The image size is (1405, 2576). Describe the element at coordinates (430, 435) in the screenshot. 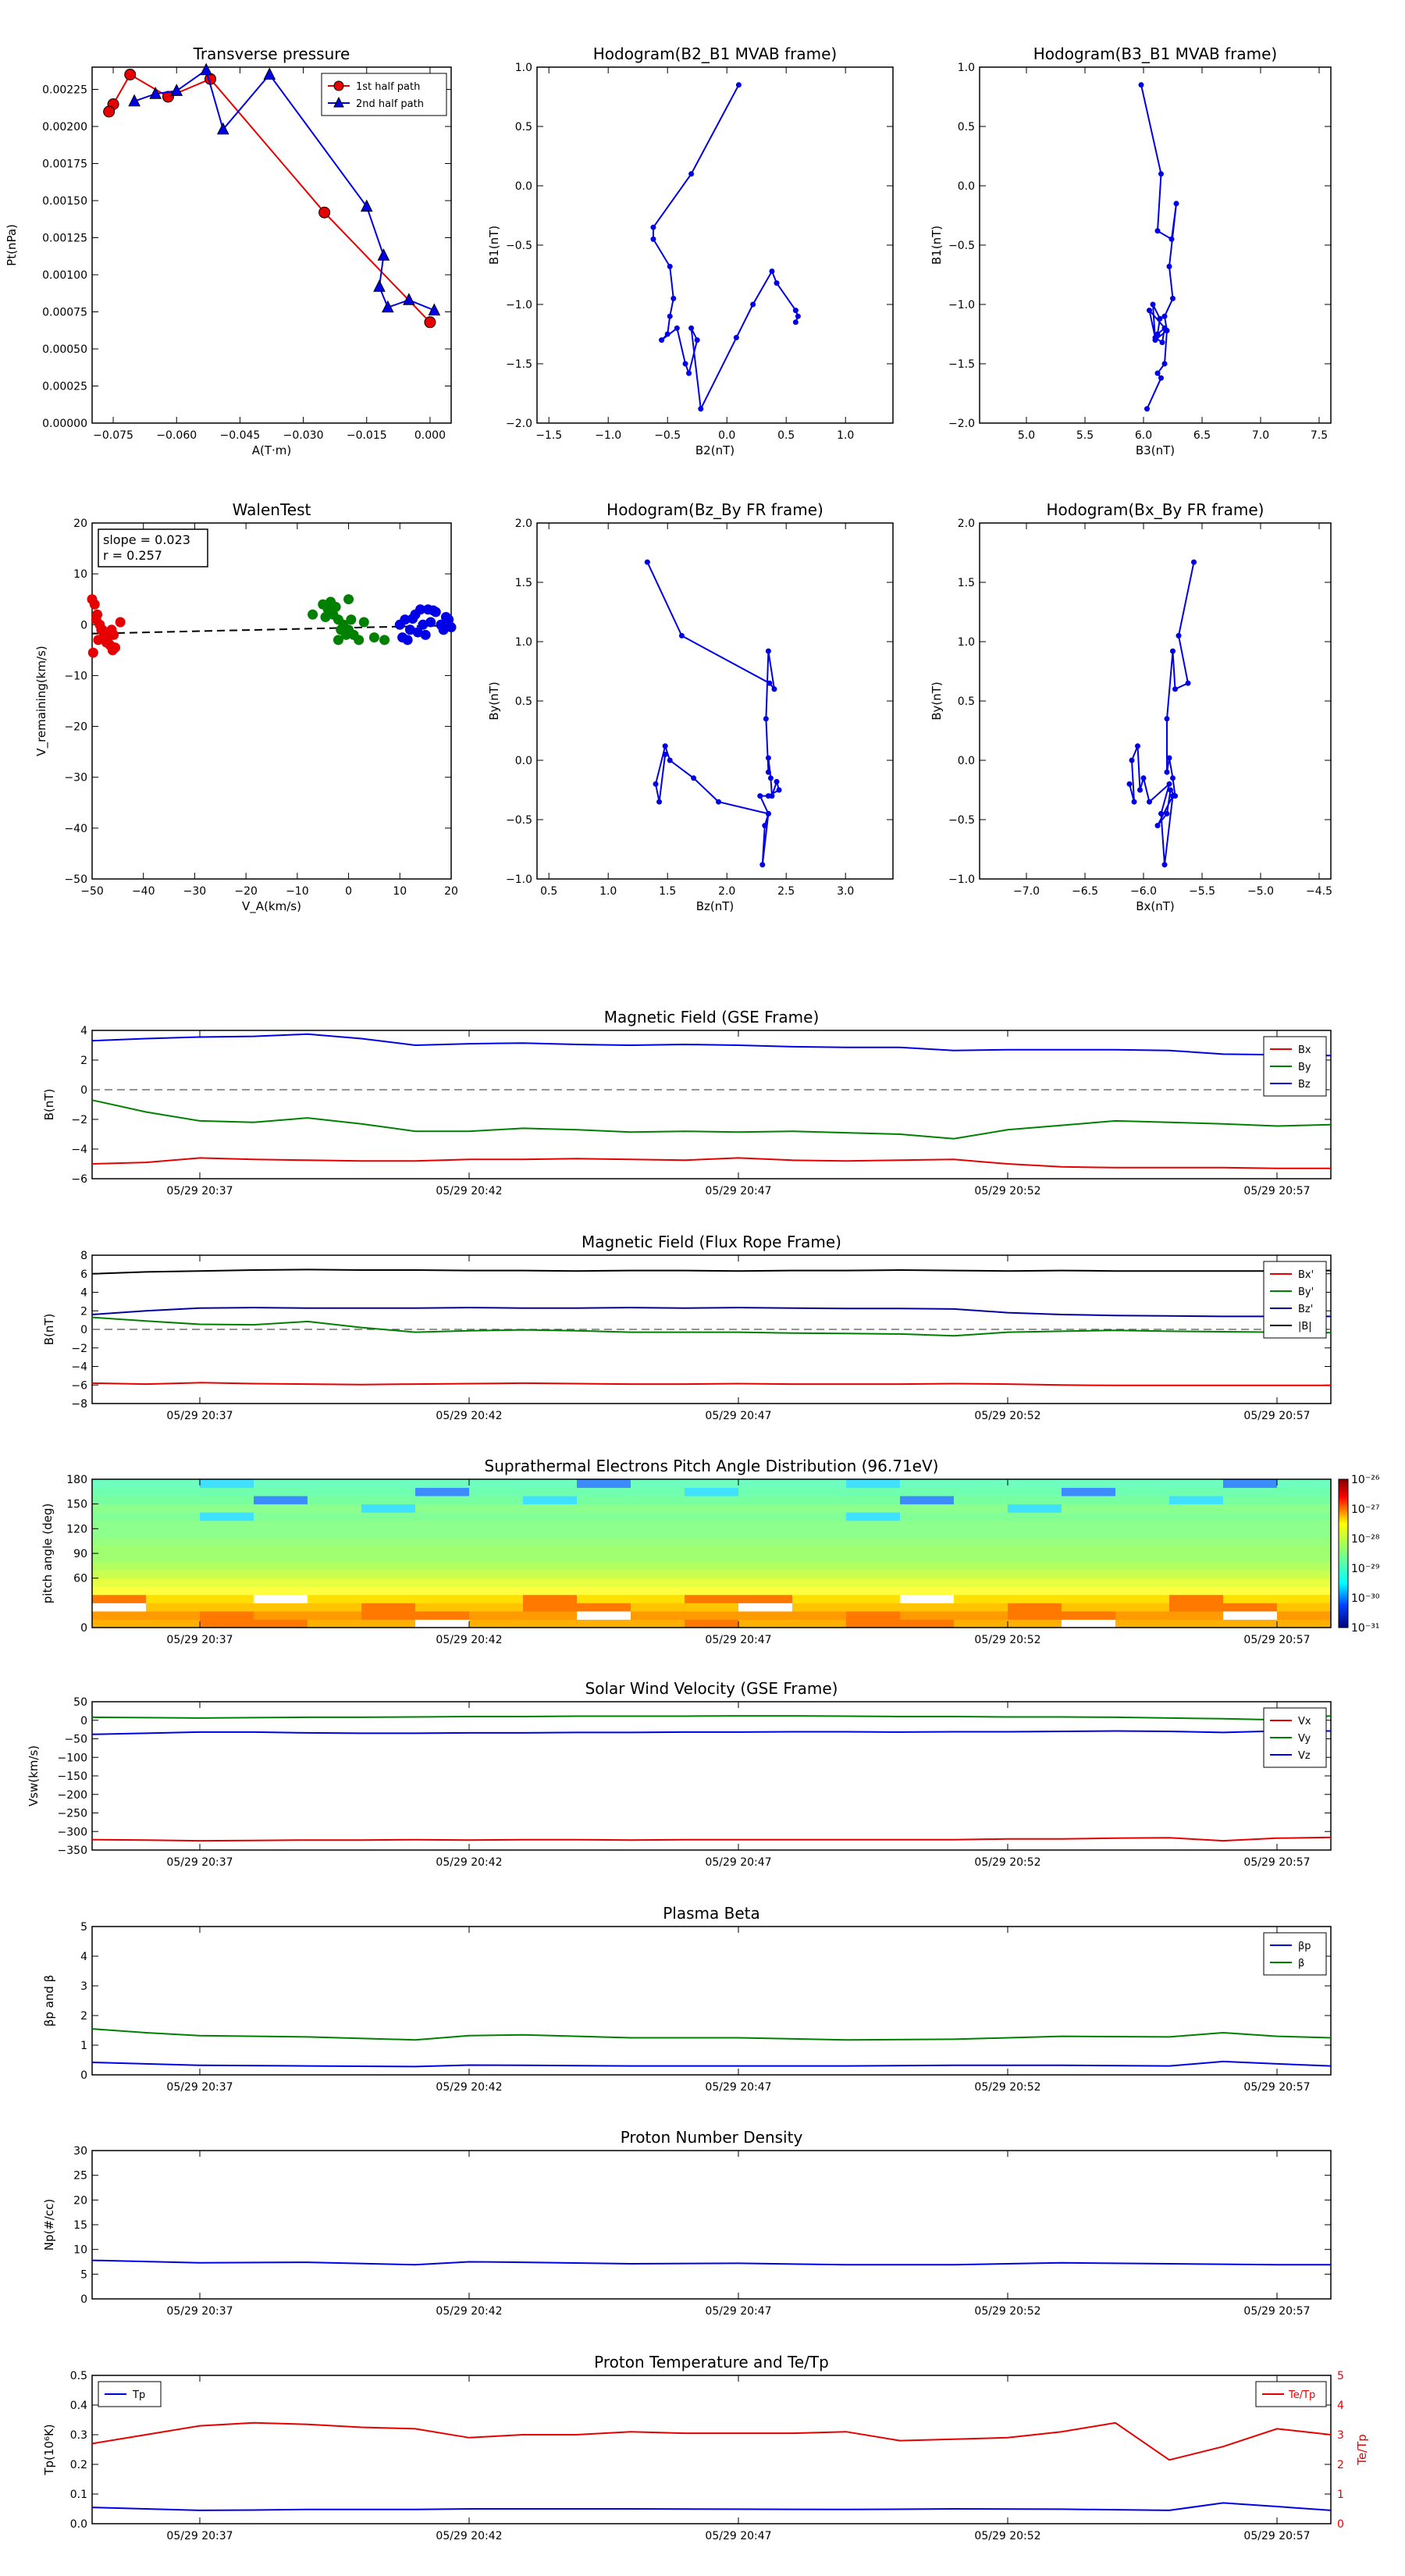

I see `x-tick-label: 0.000` at that location.